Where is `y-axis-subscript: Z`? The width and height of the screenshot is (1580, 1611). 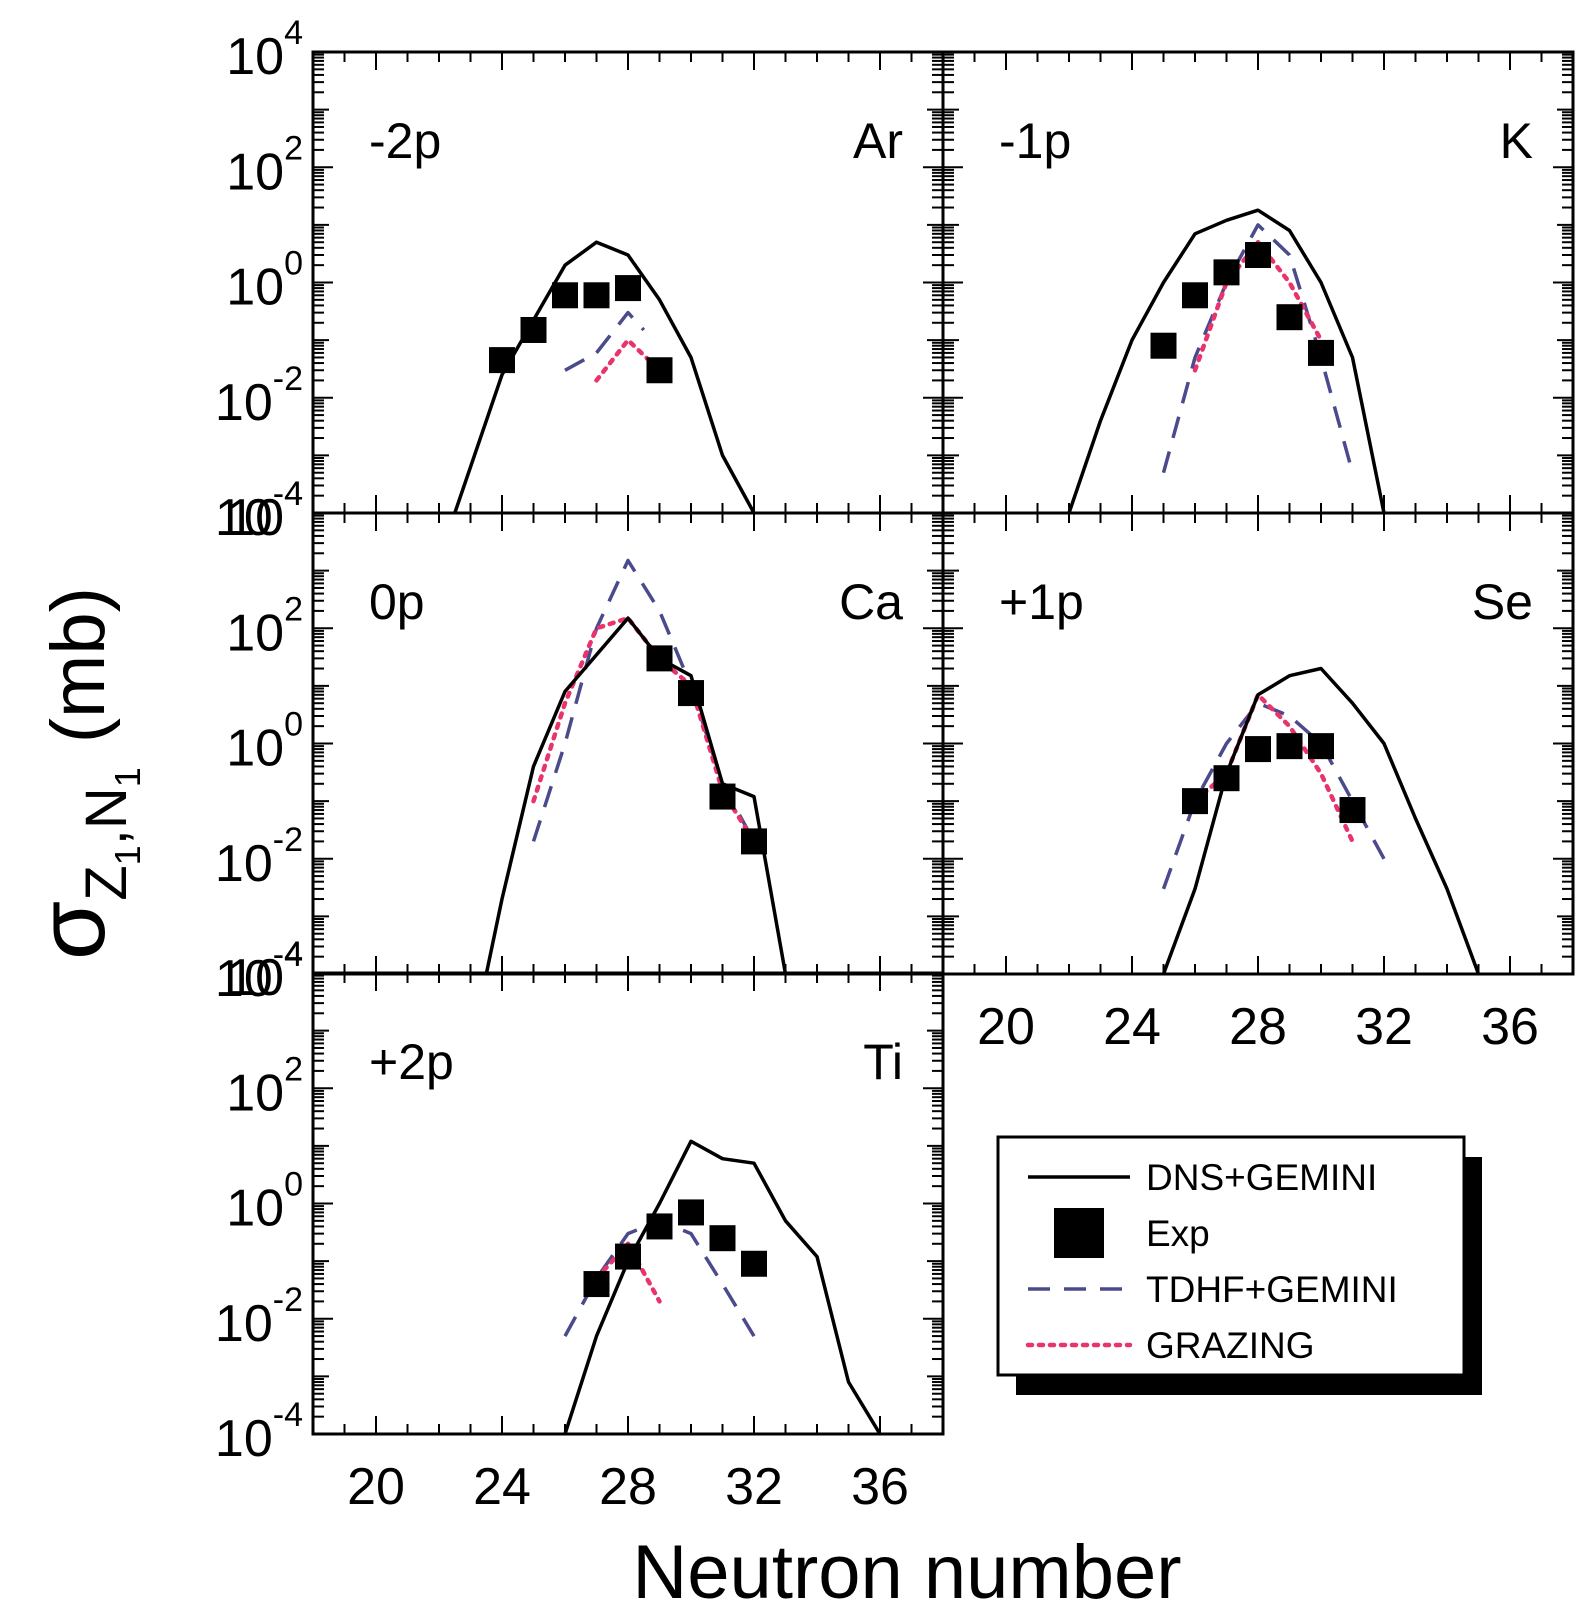 y-axis-subscript: Z is located at coordinates (106, 882).